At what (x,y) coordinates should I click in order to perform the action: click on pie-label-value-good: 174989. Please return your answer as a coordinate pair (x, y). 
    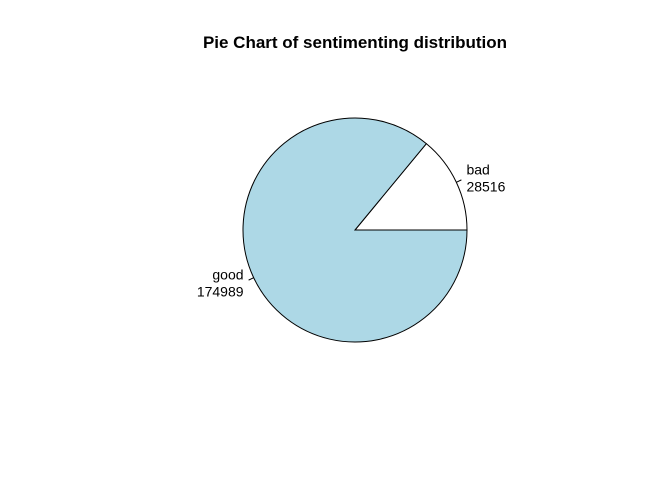
    Looking at the image, I should click on (220, 292).